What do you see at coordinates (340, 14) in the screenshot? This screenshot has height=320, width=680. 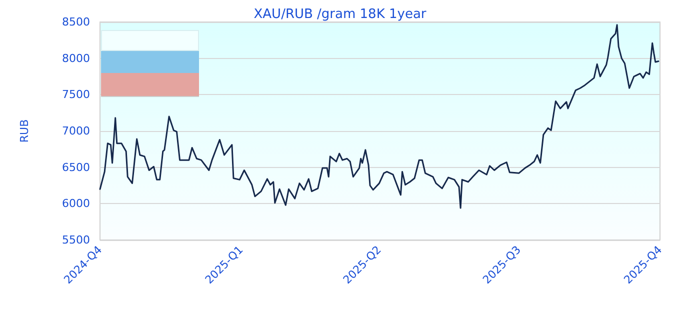 I see `chart-title: XAU/RUB /gram 18K 1year` at bounding box center [340, 14].